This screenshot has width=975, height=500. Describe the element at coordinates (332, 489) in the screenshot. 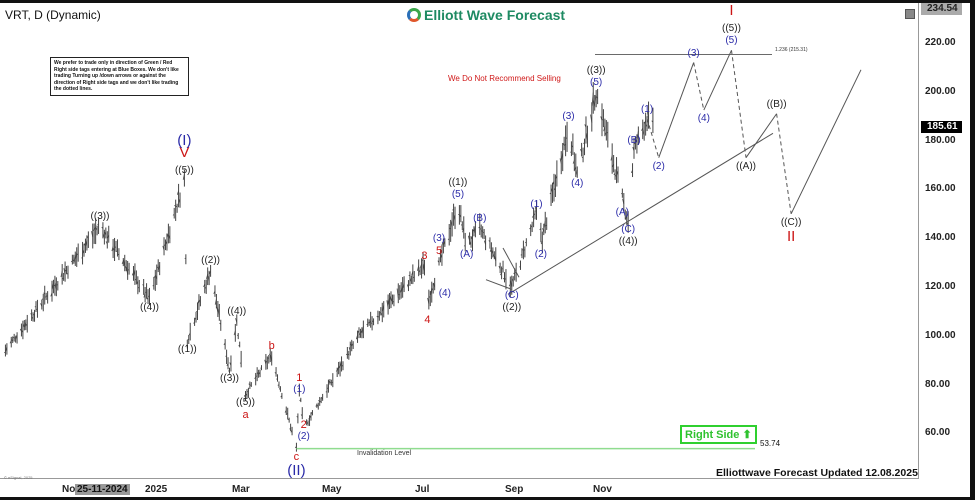

I see `x-label-may: May` at that location.